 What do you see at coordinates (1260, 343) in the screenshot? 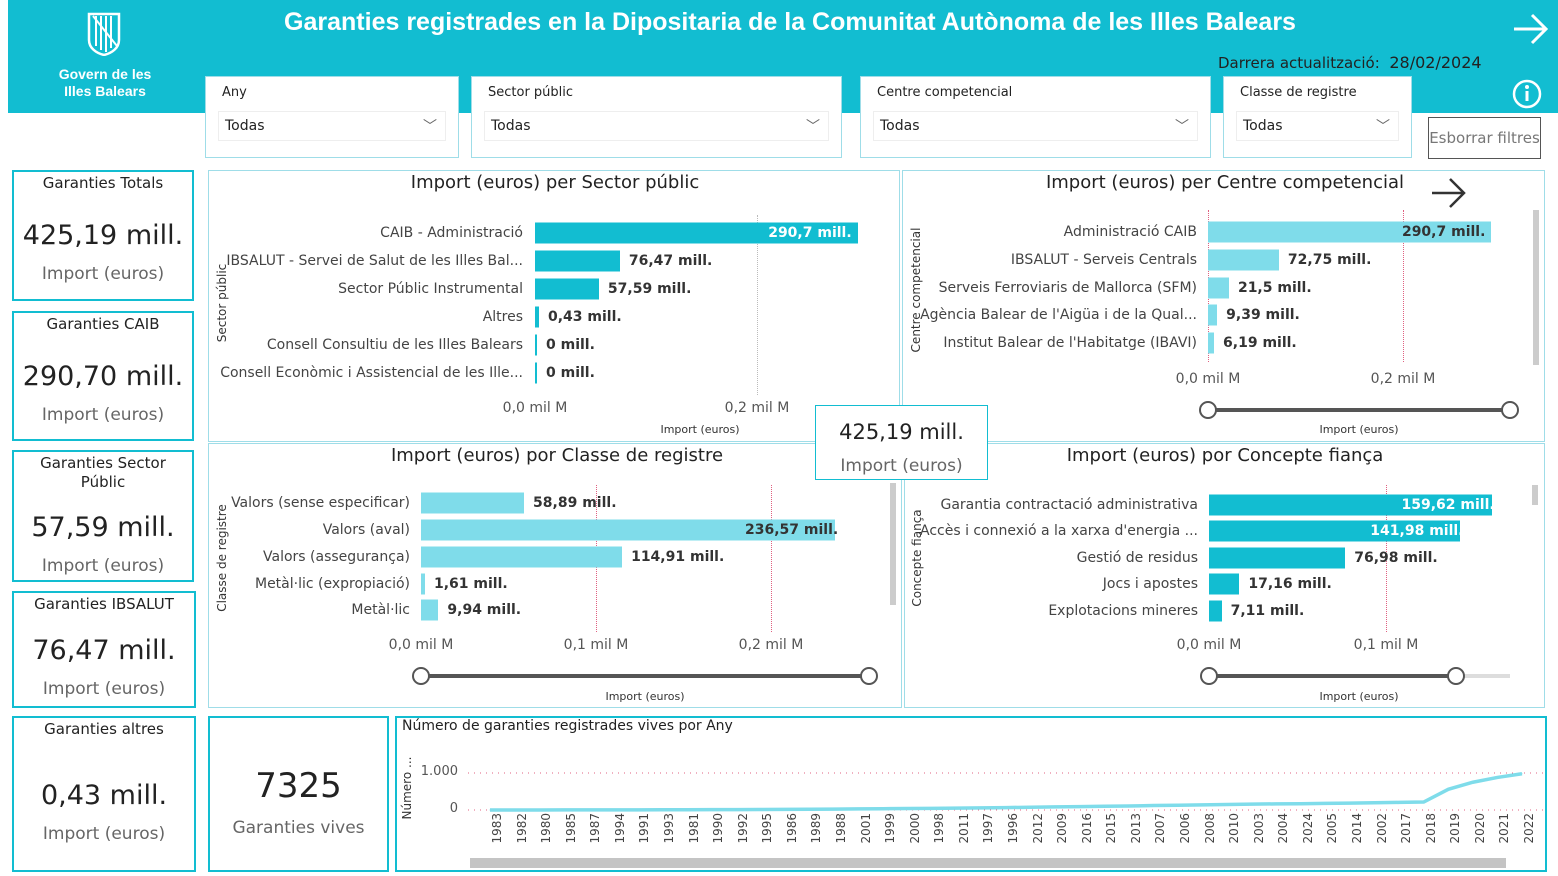
I see `data-label: 6,19 mill.` at bounding box center [1260, 343].